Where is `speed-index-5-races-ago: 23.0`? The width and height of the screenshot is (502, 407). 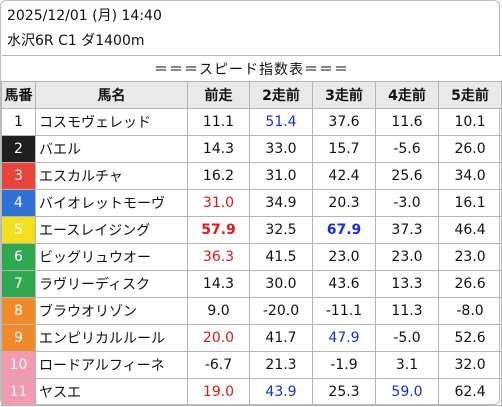
speed-index-5-races-ago: 23.0 is located at coordinates (469, 257).